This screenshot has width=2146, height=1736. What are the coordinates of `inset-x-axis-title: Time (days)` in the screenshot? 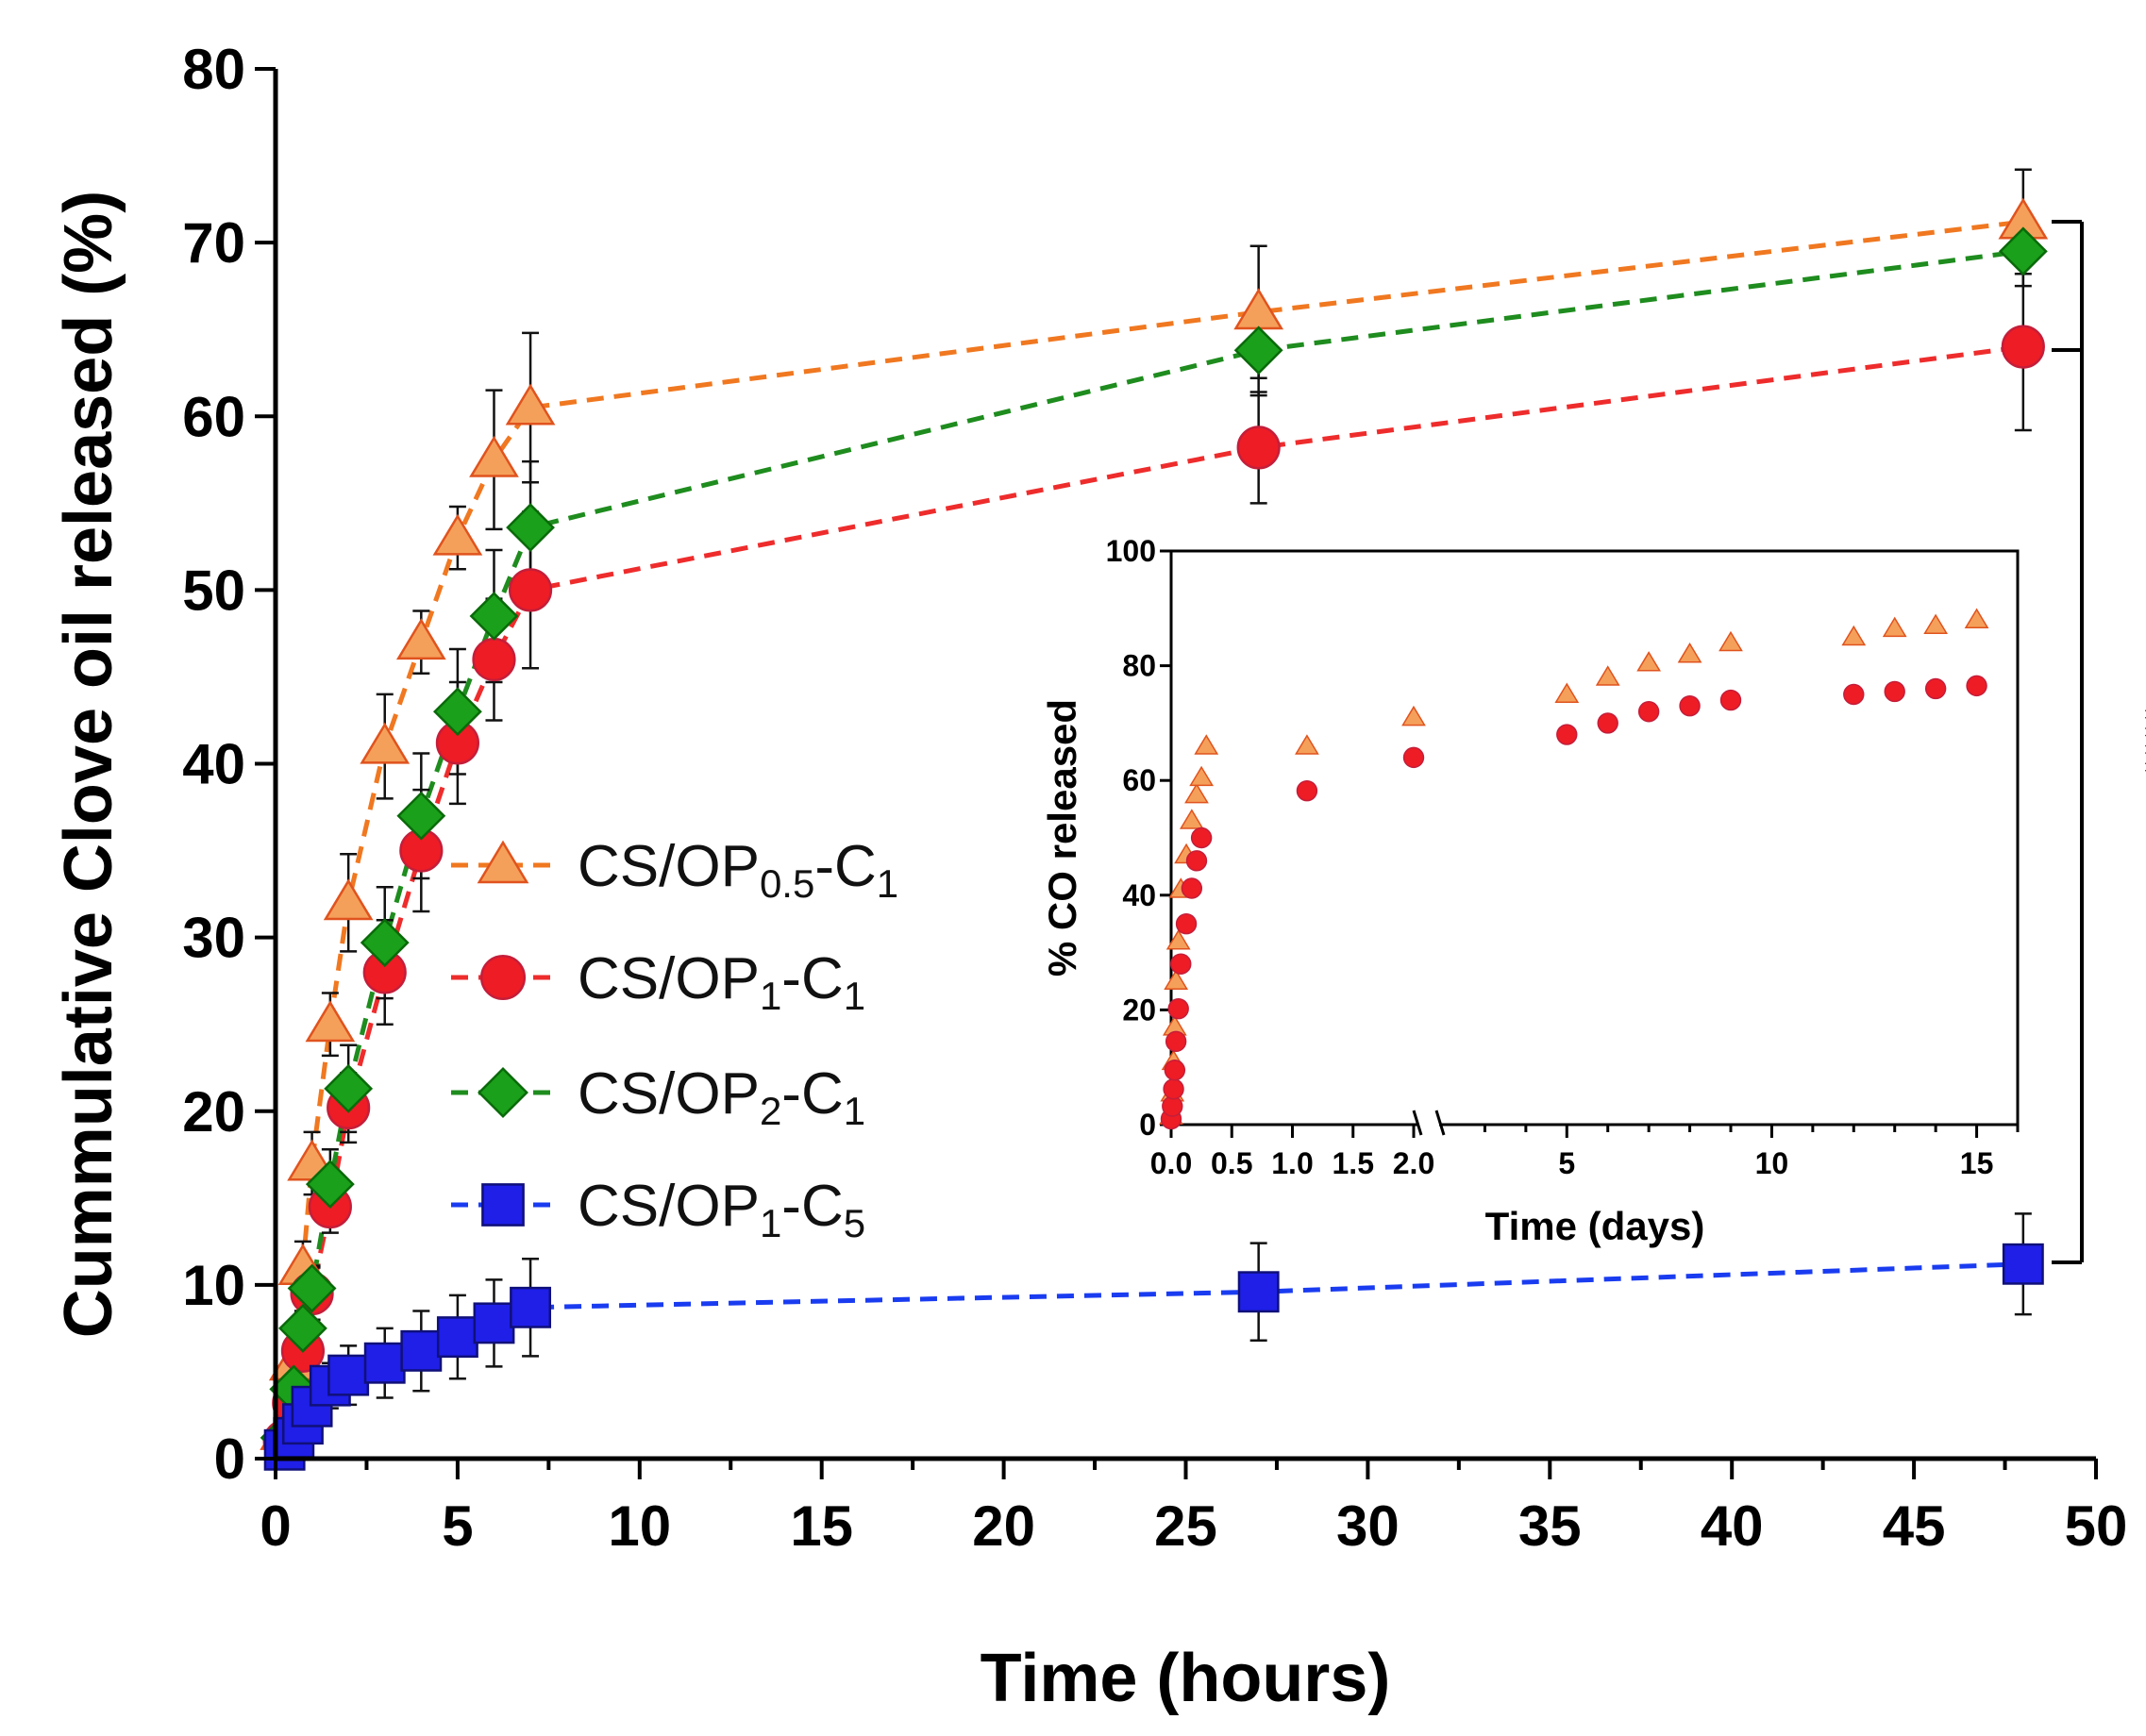 It's located at (1595, 1226).